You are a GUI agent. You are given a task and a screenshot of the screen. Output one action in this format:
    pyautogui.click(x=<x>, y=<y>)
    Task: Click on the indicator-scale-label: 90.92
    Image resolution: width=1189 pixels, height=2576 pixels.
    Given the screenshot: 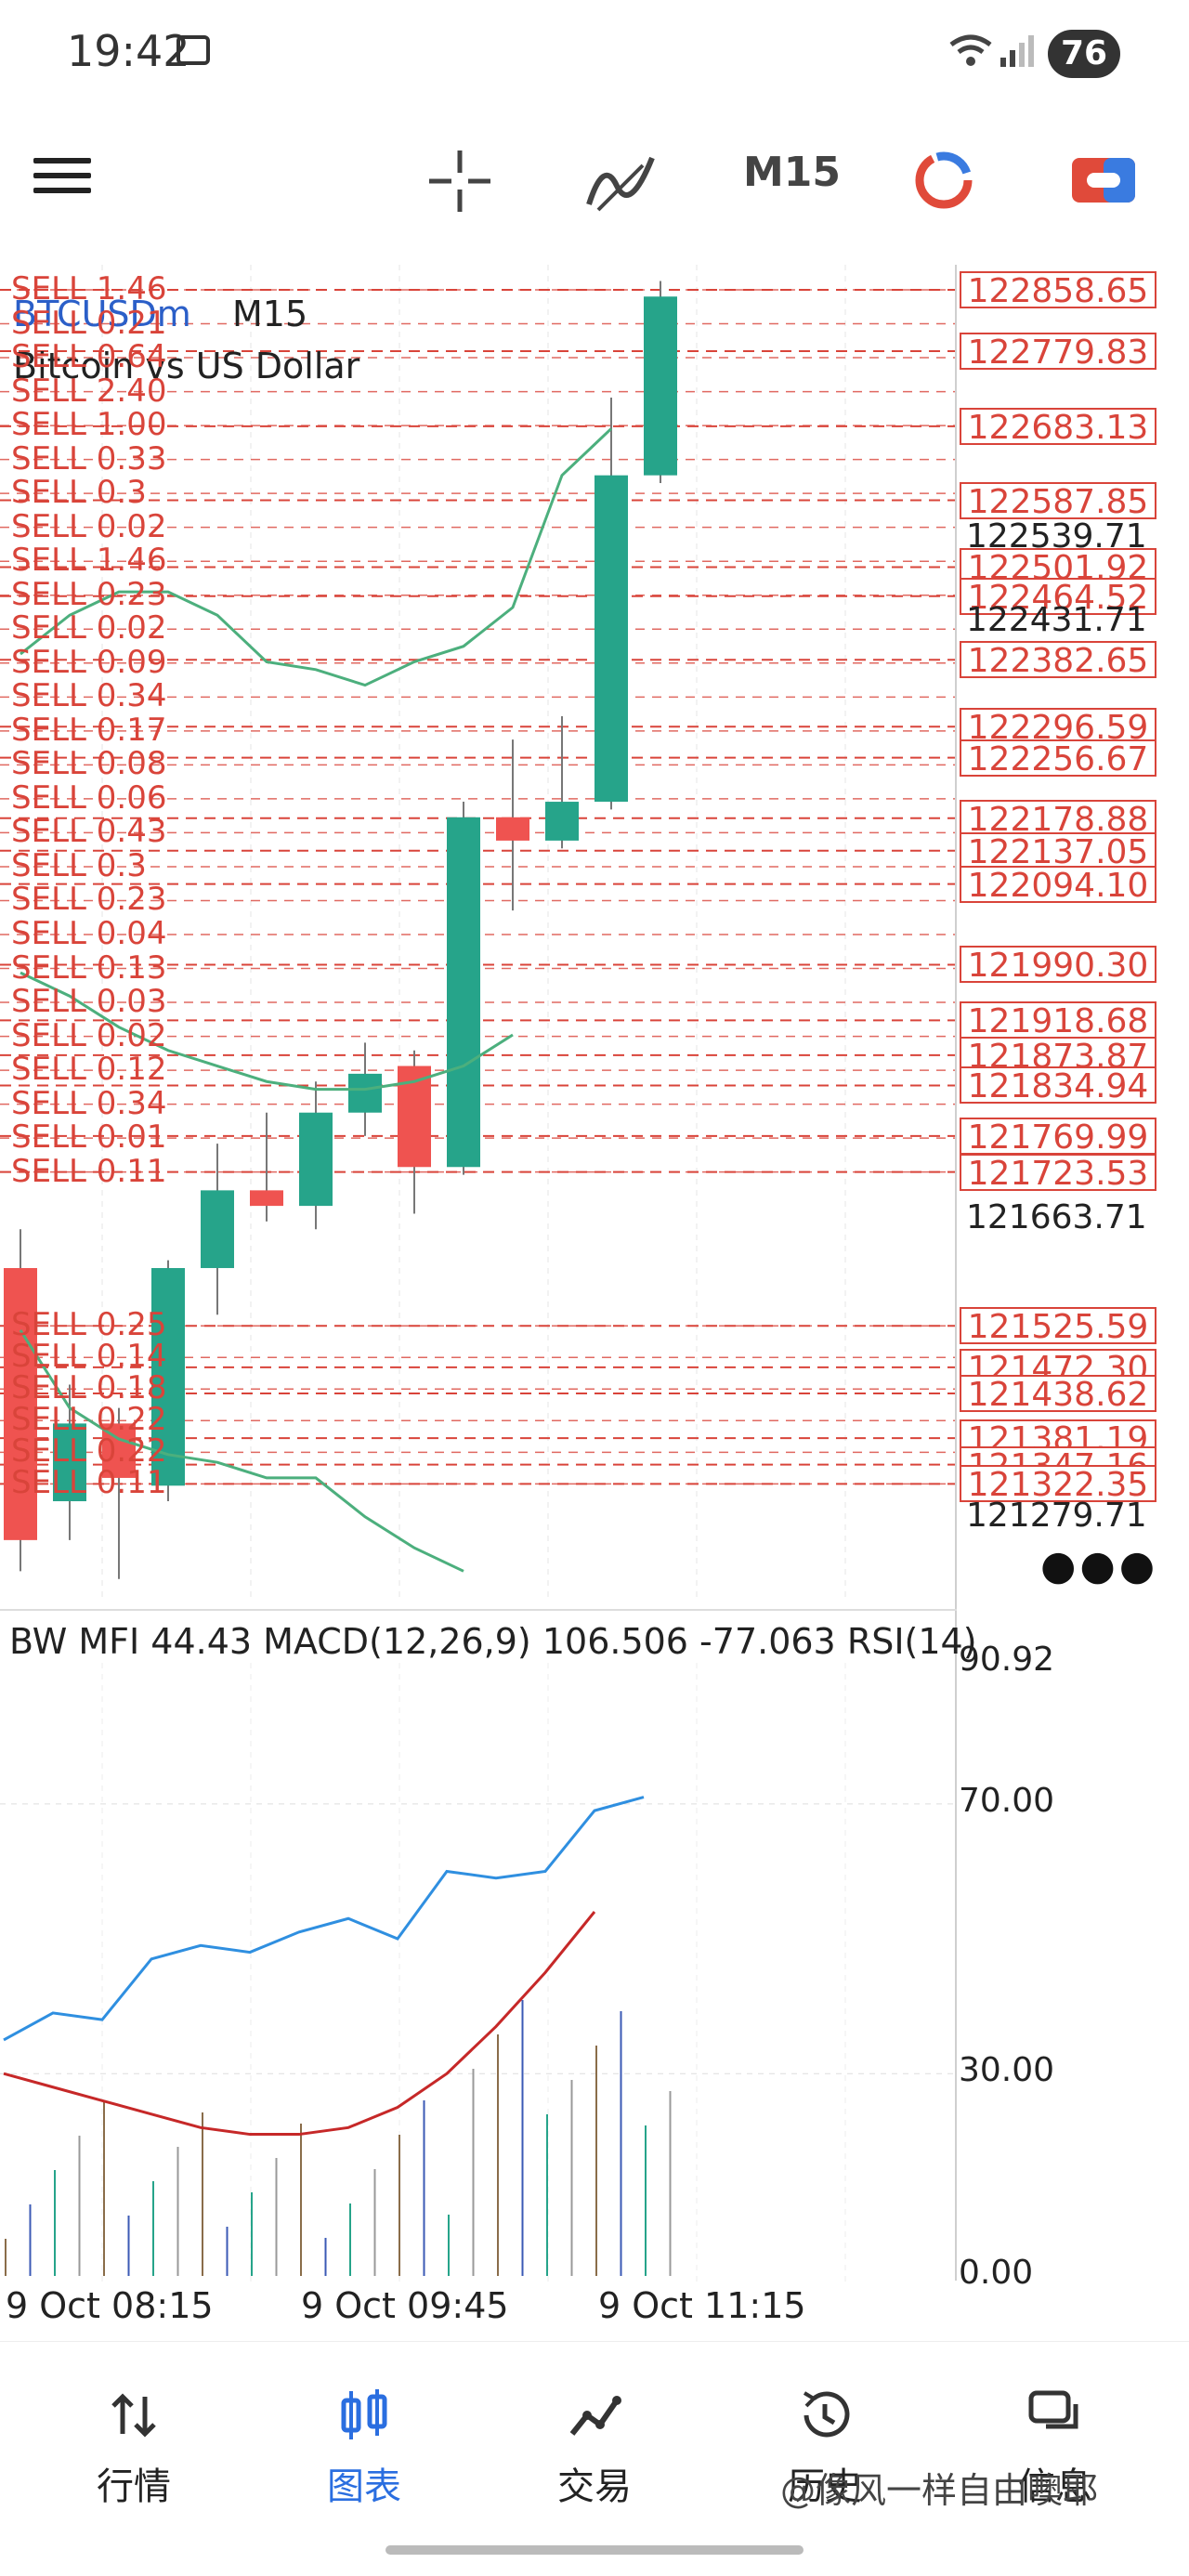 What is the action you would take?
    pyautogui.click(x=1007, y=1660)
    